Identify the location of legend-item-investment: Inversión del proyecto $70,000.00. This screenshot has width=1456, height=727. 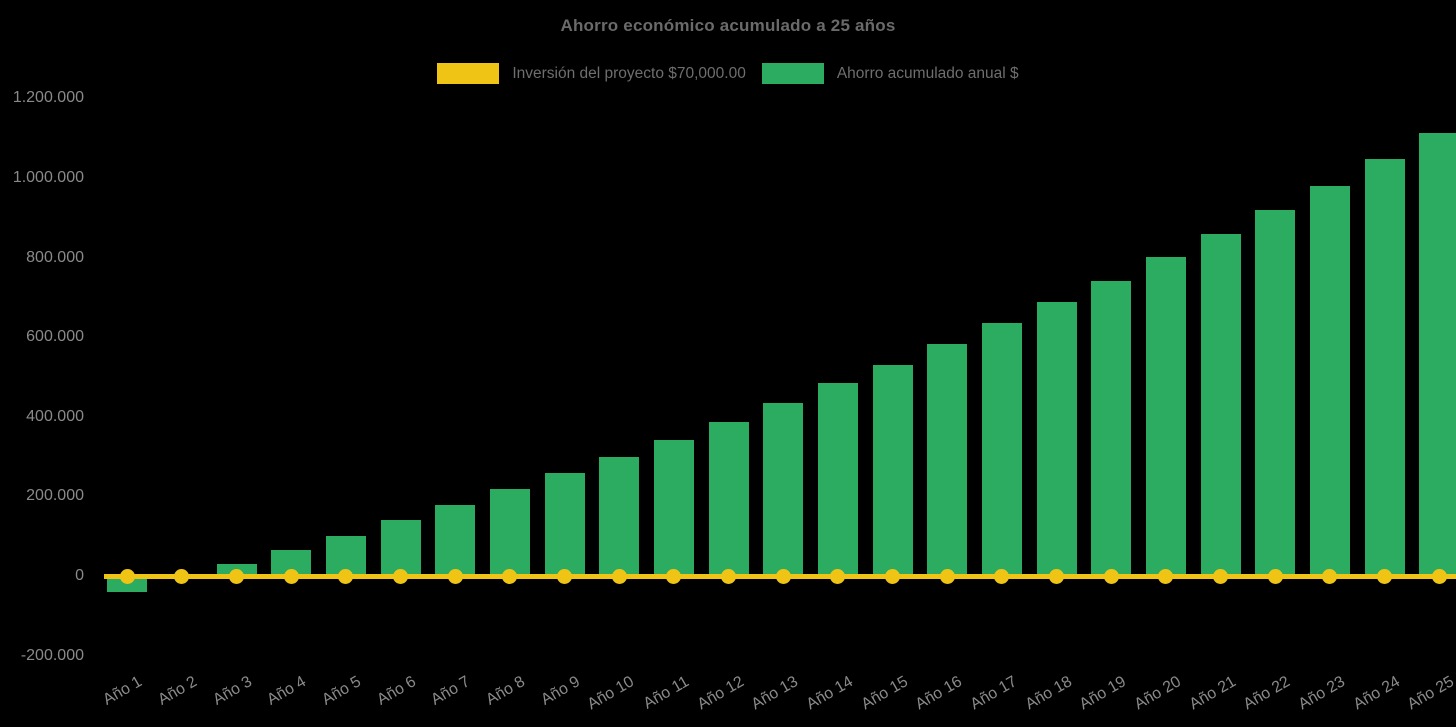
(591, 73).